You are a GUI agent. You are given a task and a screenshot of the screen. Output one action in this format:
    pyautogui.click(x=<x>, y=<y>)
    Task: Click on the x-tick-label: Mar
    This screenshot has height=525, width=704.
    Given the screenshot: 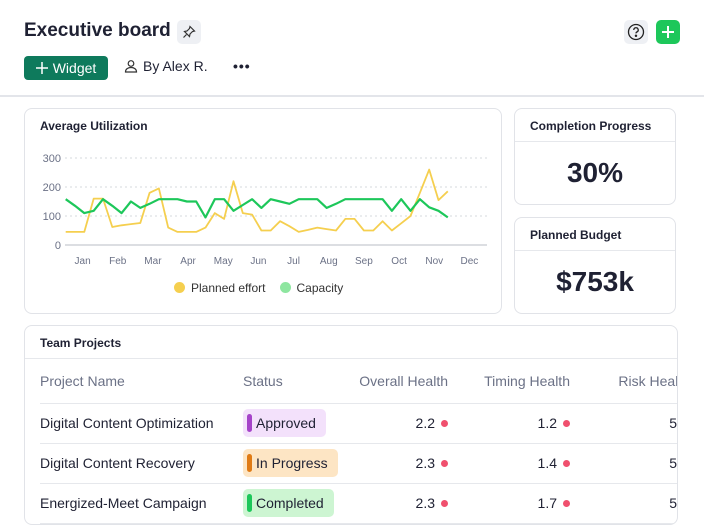 What is the action you would take?
    pyautogui.click(x=153, y=261)
    